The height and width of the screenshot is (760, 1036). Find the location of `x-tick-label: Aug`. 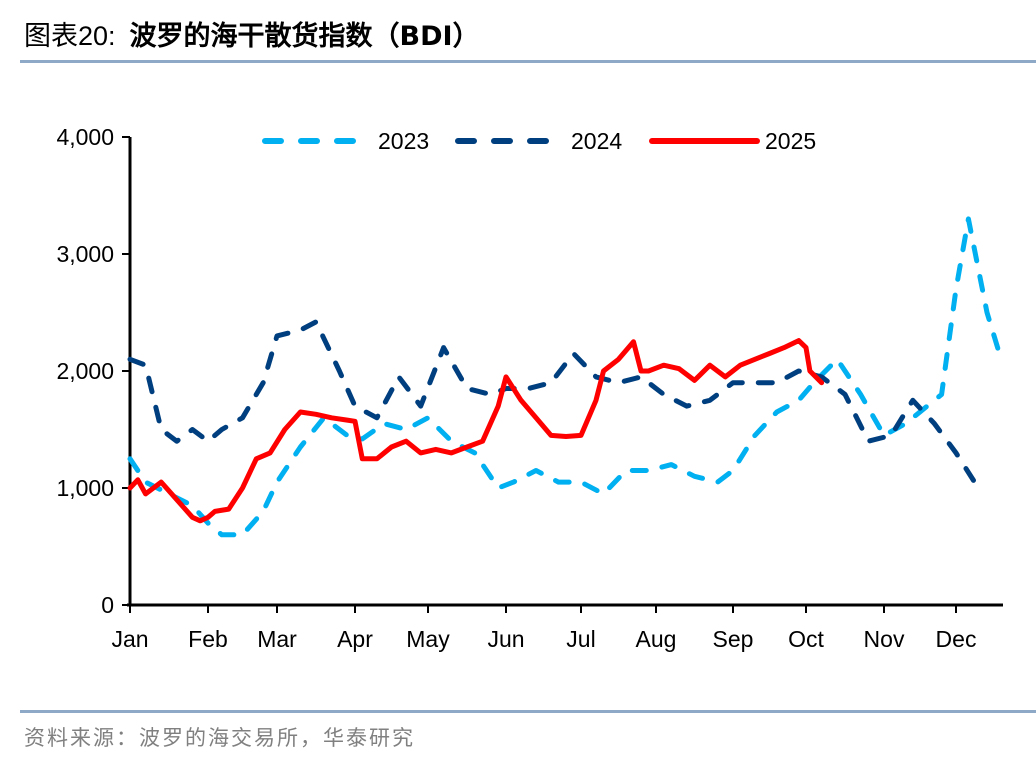

x-tick-label: Aug is located at coordinates (656, 639).